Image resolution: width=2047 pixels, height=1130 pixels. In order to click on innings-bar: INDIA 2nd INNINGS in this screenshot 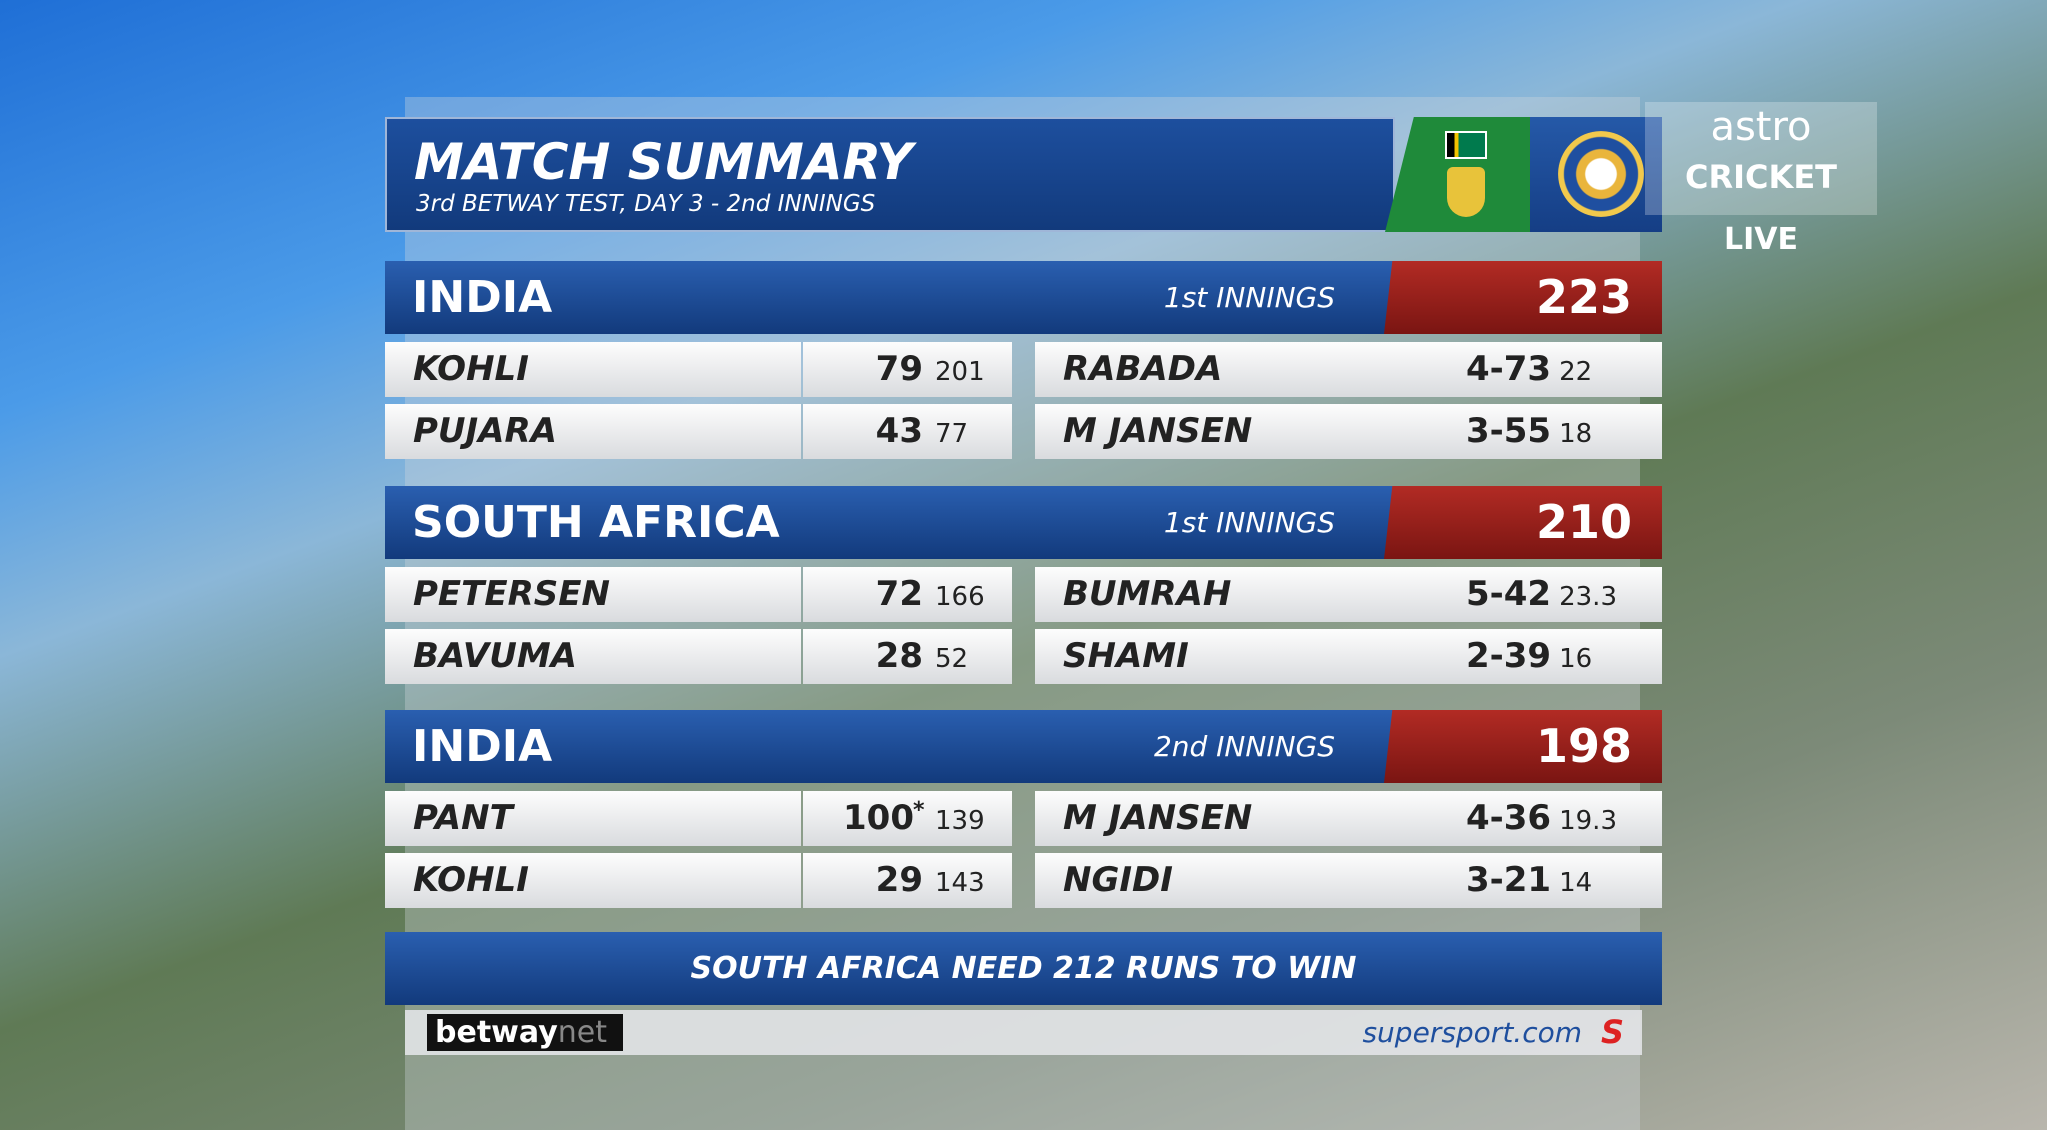, I will do `click(890, 746)`.